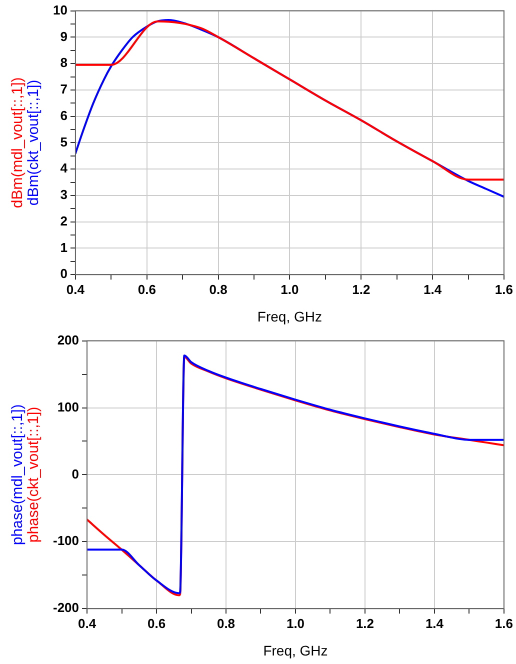  What do you see at coordinates (66, 608) in the screenshot?
I see `y-tick-label: -200` at bounding box center [66, 608].